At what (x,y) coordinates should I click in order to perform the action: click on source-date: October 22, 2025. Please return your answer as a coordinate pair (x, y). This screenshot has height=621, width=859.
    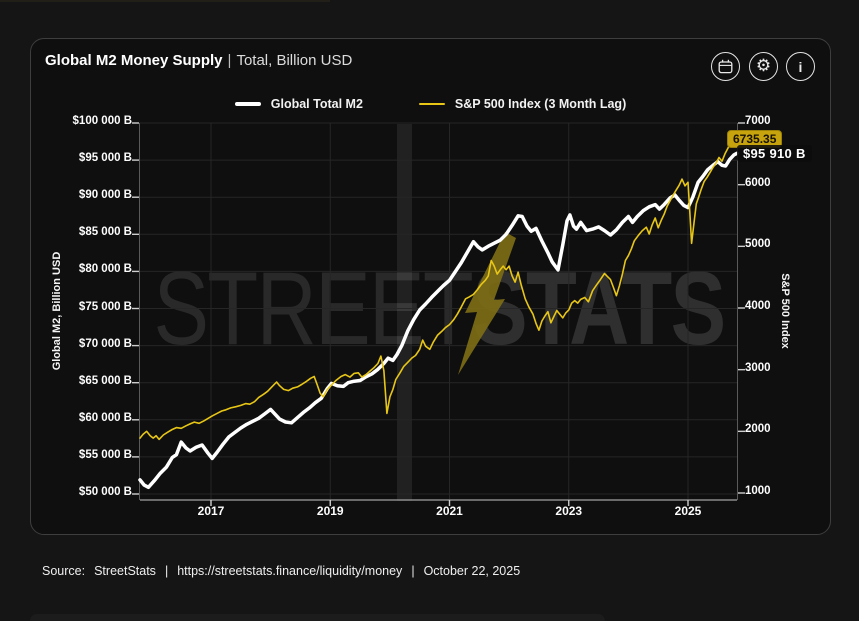
    Looking at the image, I should click on (472, 571).